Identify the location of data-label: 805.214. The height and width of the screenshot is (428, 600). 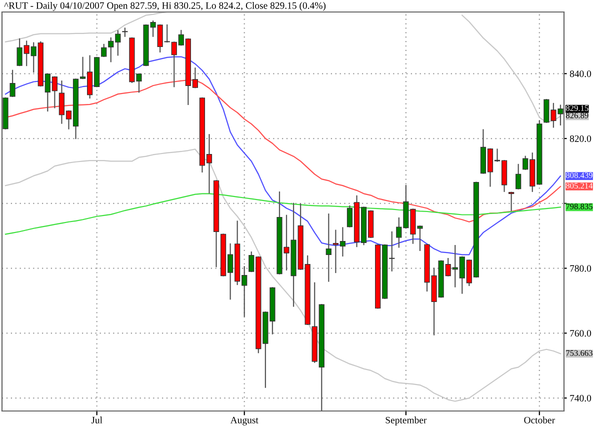
(579, 185).